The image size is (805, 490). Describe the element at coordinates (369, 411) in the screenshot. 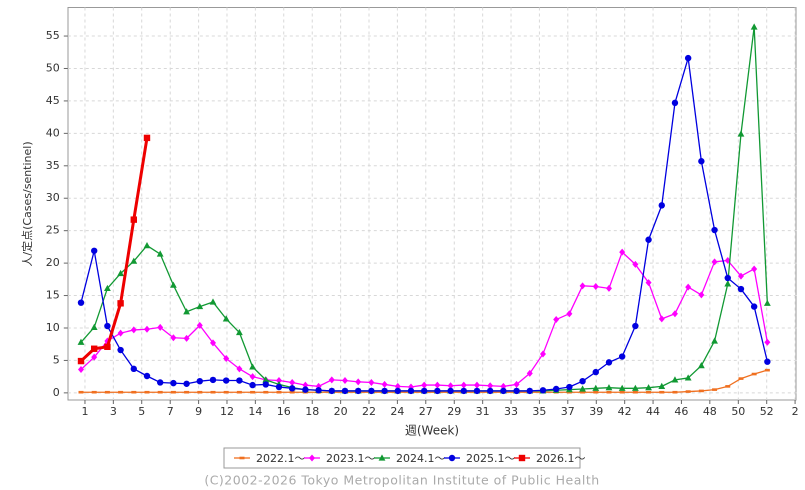

I see `x-tick-label: 22` at that location.